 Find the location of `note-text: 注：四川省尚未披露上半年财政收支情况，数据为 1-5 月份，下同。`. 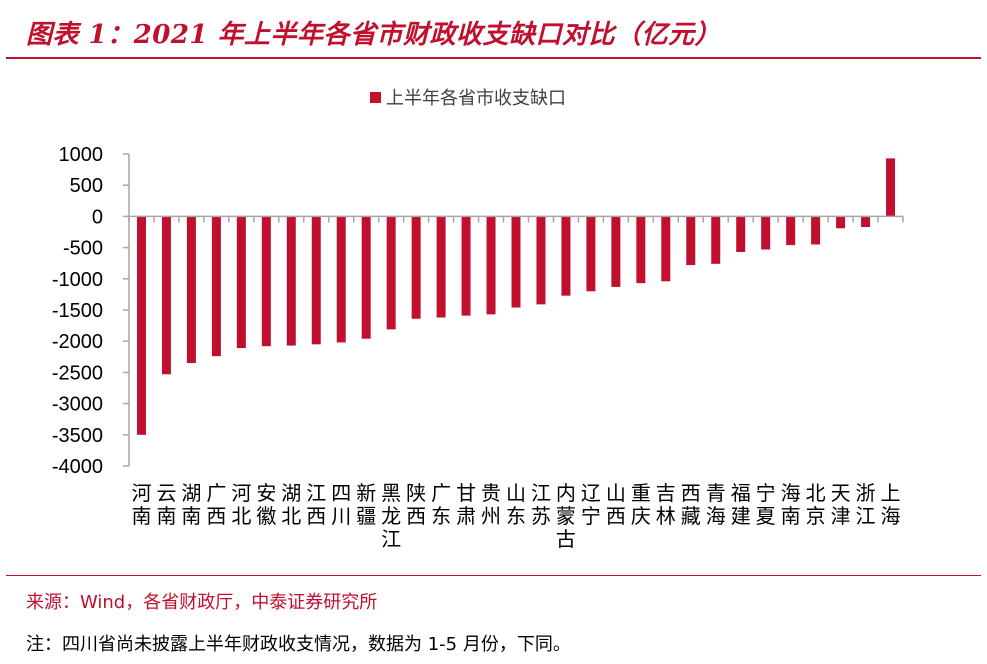

note-text: 注：四川省尚未披露上半年财政收支情况，数据为 1-5 月份，下同。 is located at coordinates (298, 644).